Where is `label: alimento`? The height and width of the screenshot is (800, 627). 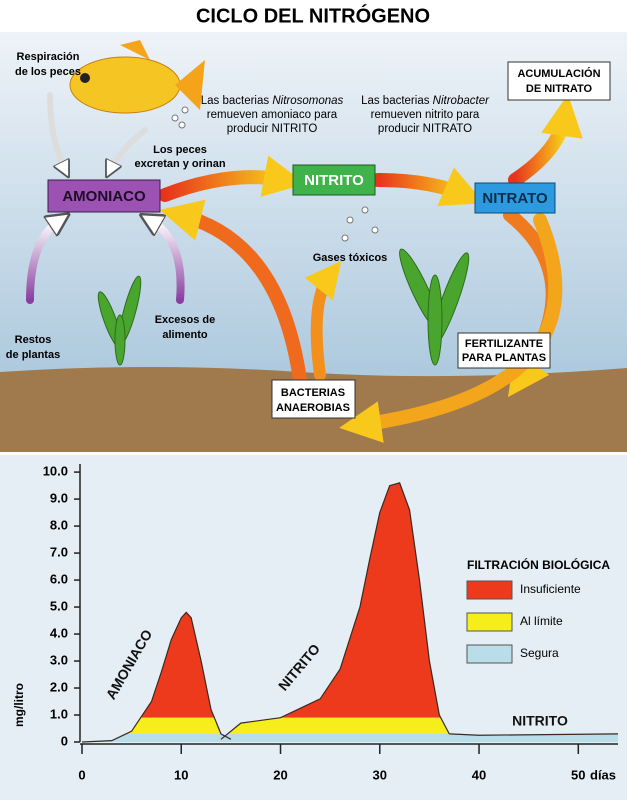 label: alimento is located at coordinates (185, 335).